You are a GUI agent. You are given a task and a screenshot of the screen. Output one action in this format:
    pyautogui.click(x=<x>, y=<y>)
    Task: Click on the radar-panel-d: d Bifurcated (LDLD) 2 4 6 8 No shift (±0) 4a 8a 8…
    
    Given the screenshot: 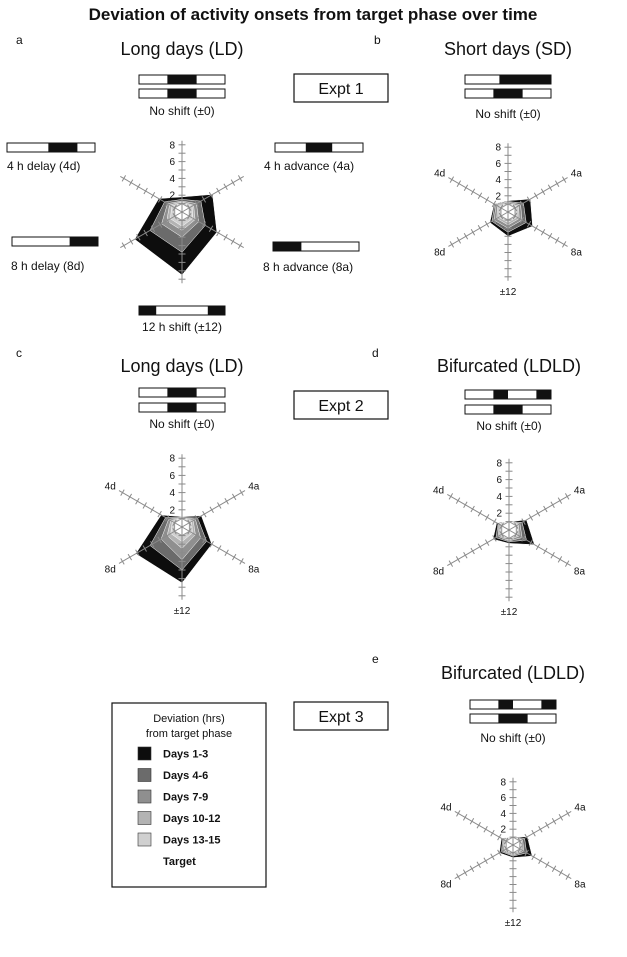 What is the action you would take?
    pyautogui.click(x=478, y=482)
    